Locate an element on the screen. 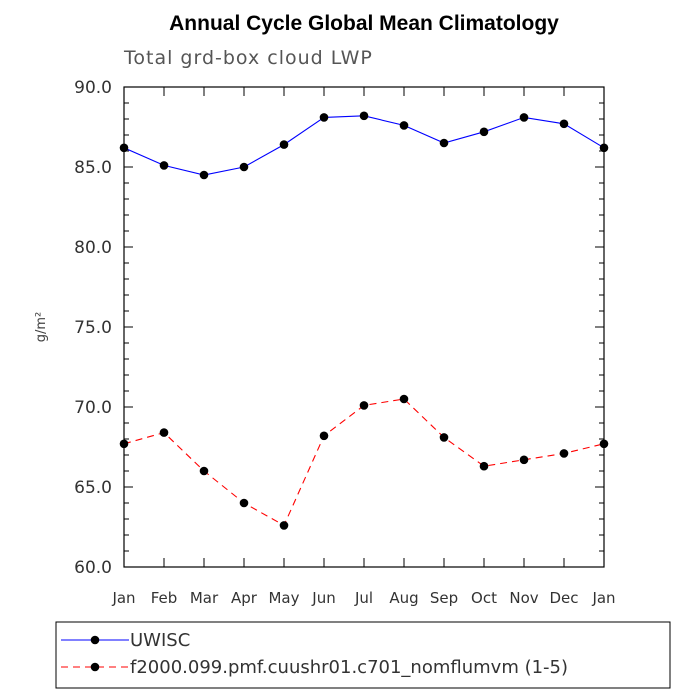 The width and height of the screenshot is (700, 700). x-tick-label: May is located at coordinates (283, 598).